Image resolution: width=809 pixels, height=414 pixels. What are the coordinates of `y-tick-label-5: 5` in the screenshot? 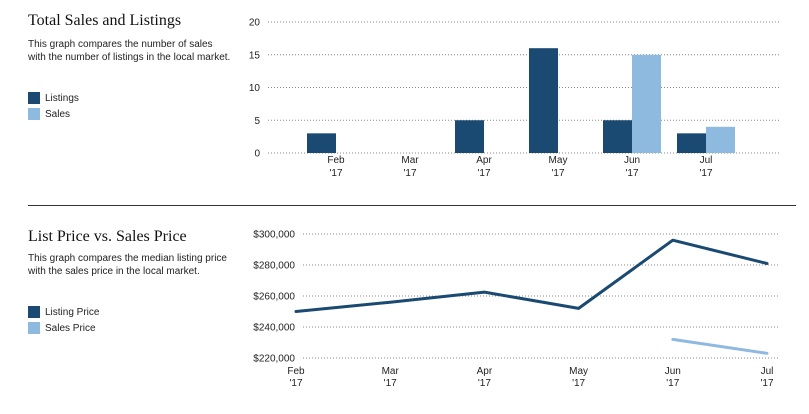 It's located at (257, 121).